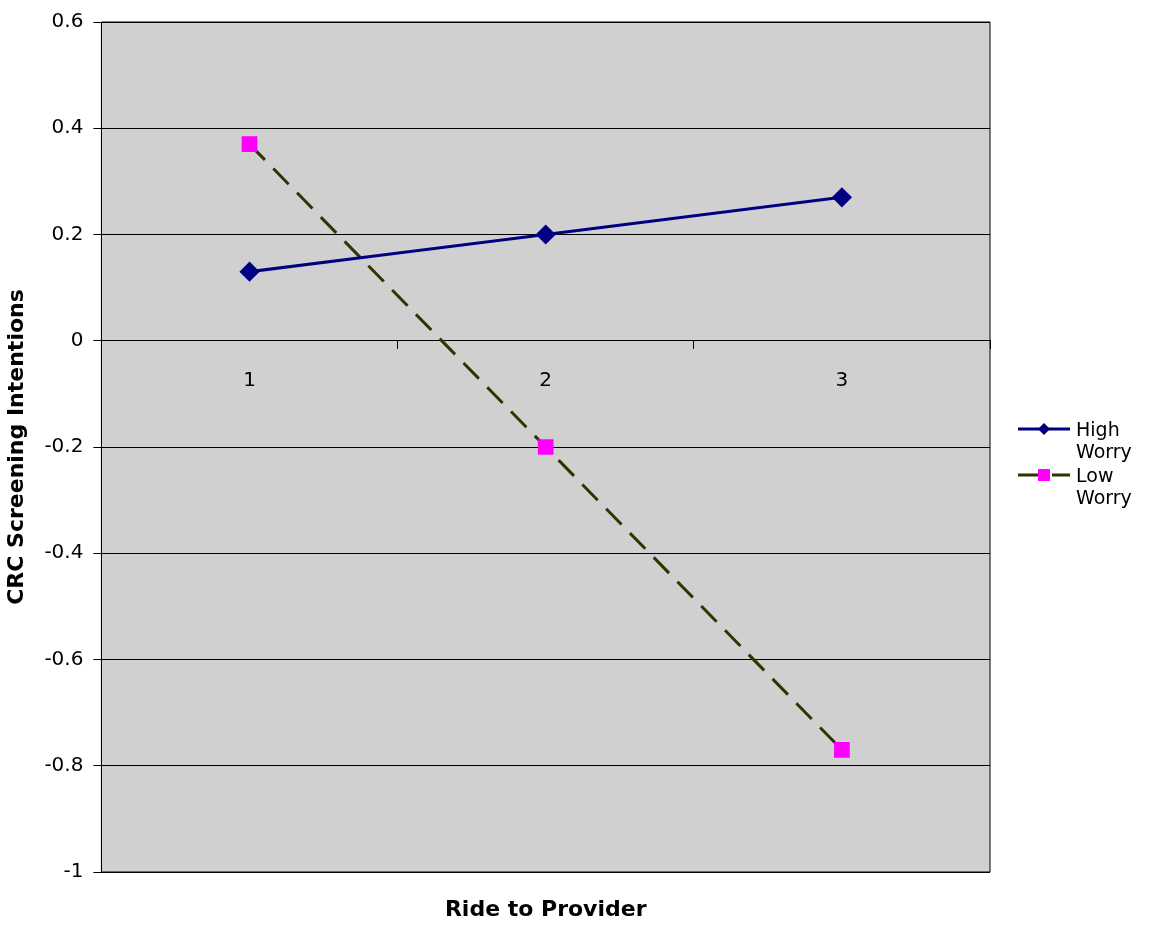 This screenshot has width=1175, height=932. What do you see at coordinates (546, 378) in the screenshot?
I see `x-tick-label: 2` at bounding box center [546, 378].